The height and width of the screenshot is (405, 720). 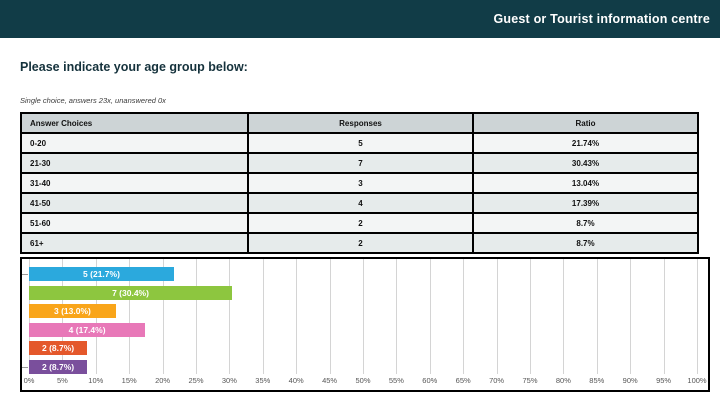 I want to click on responses-cell: 3, so click(x=360, y=183).